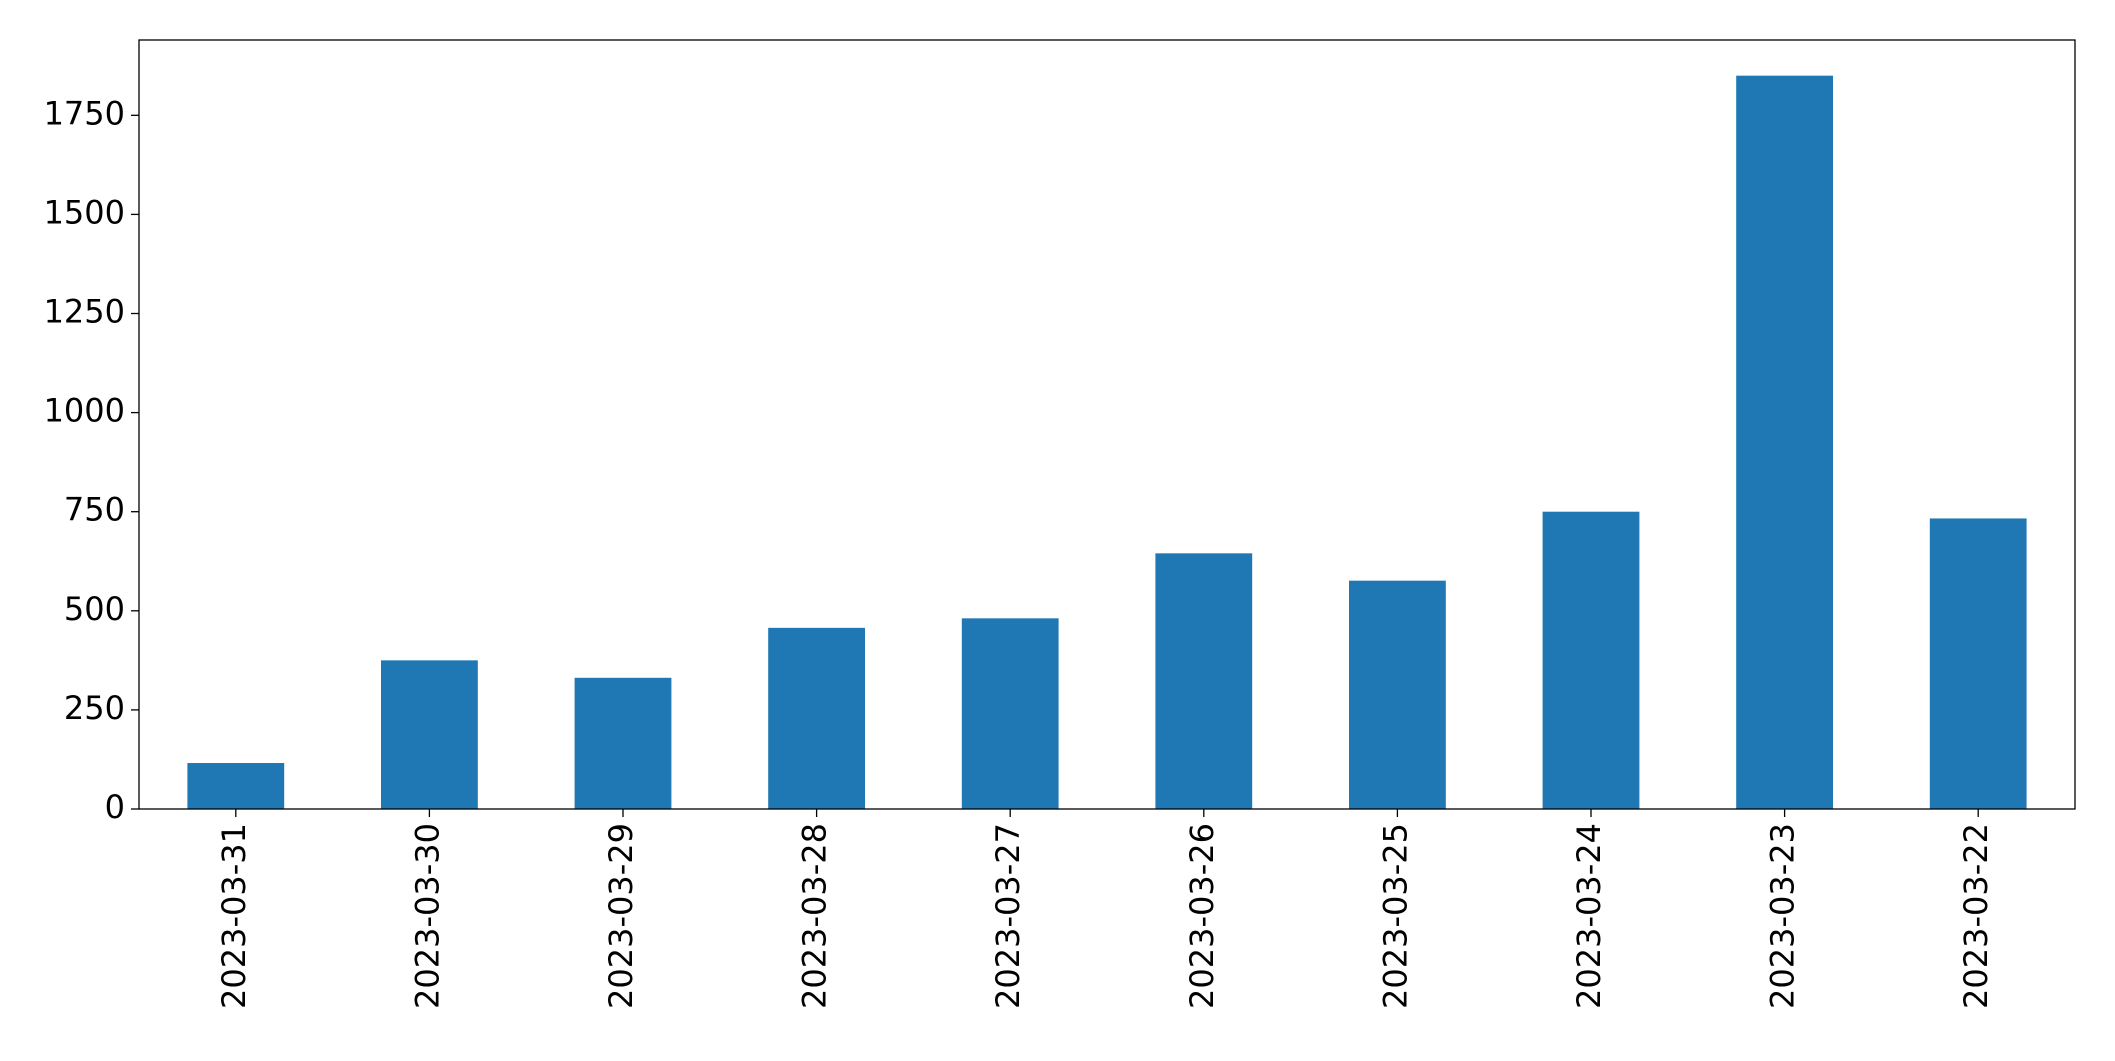 This screenshot has width=2115, height=1061. What do you see at coordinates (1395, 916) in the screenshot?
I see `x-tick-label: 2023-03-25` at bounding box center [1395, 916].